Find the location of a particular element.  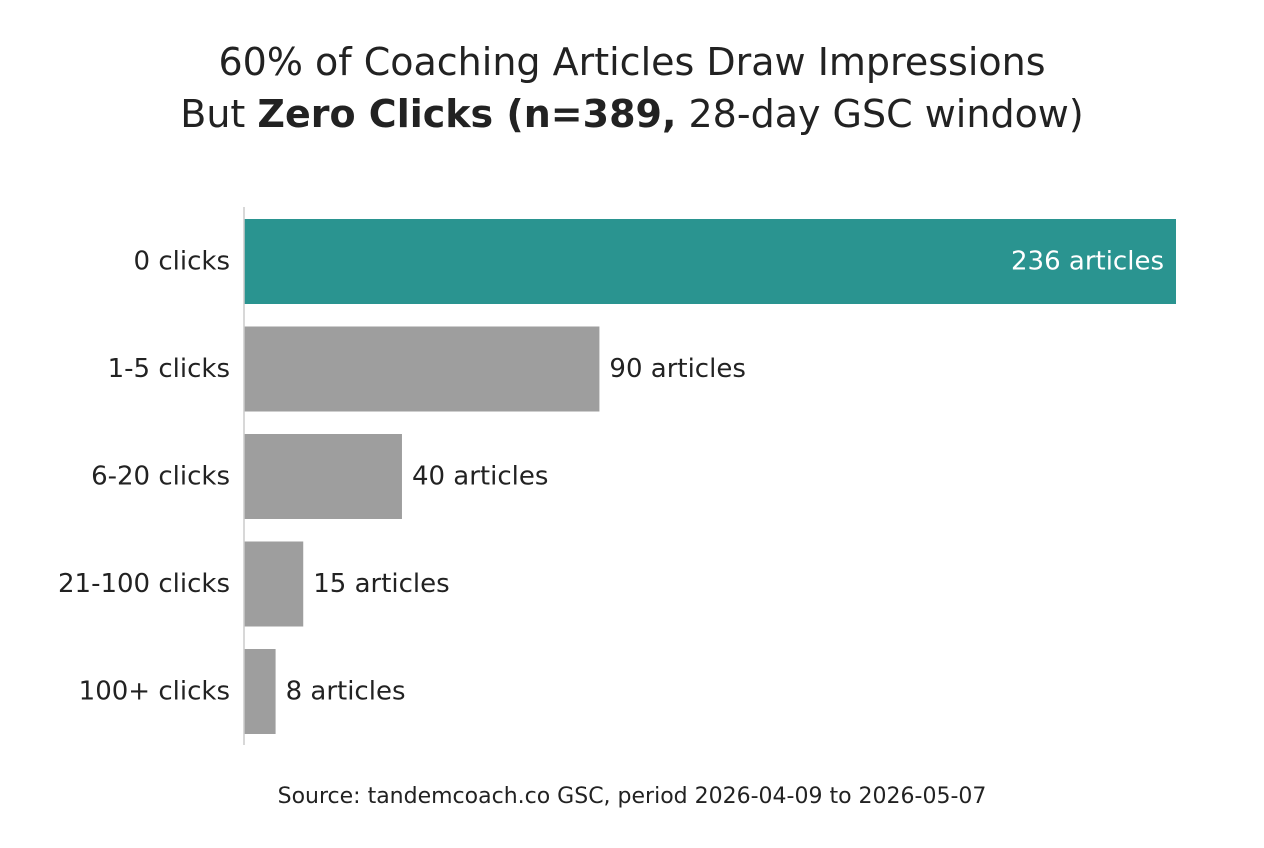

value-label-2: 40 articles is located at coordinates (480, 477).